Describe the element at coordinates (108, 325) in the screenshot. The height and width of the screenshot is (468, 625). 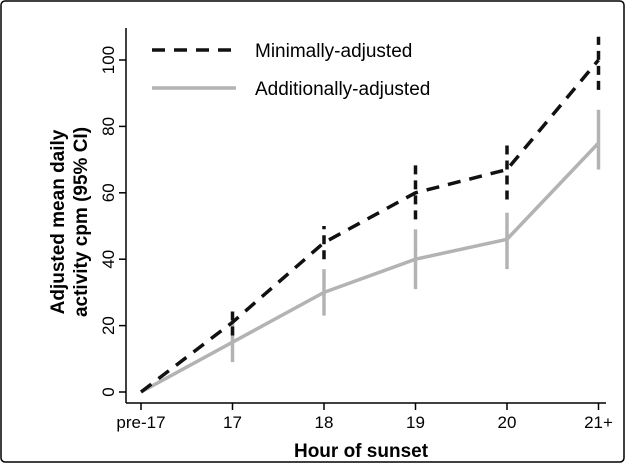
I see `y-tick-label: 20` at that location.